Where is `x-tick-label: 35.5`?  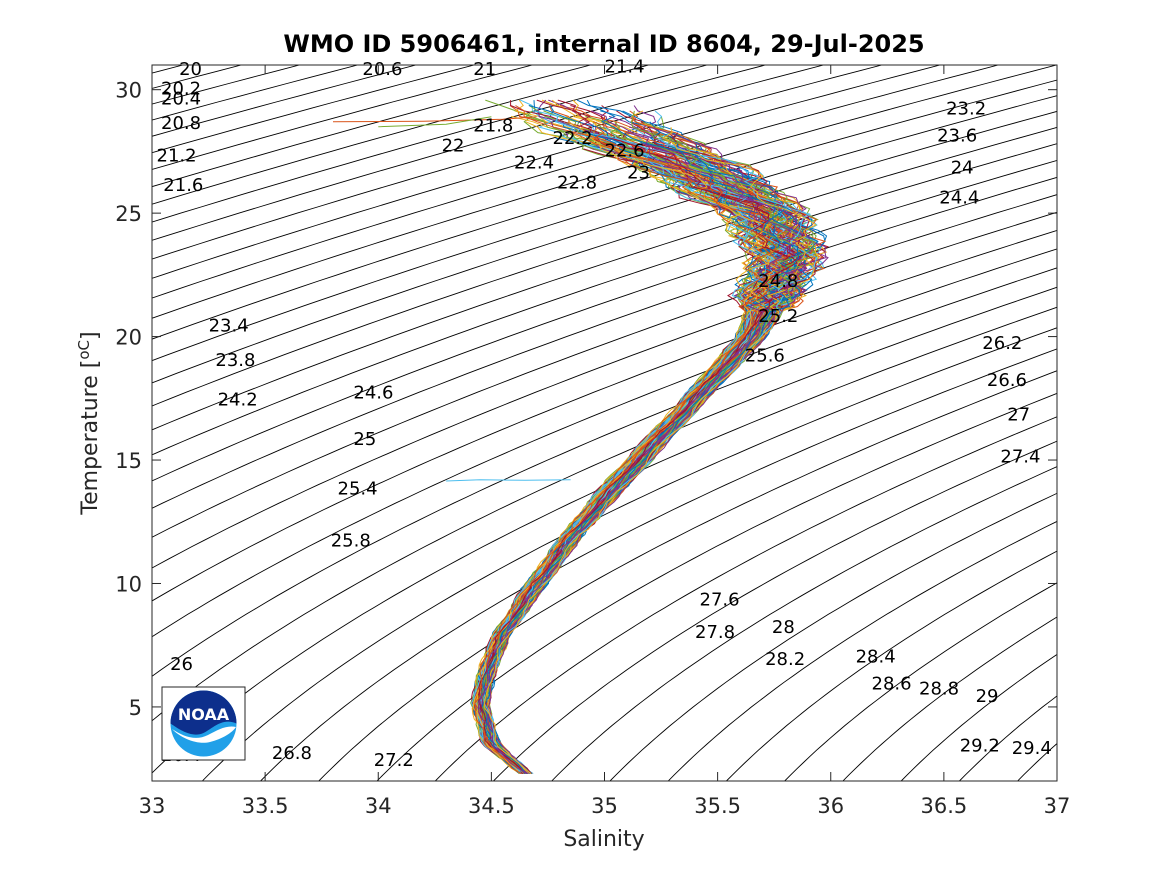 x-tick-label: 35.5 is located at coordinates (717, 806).